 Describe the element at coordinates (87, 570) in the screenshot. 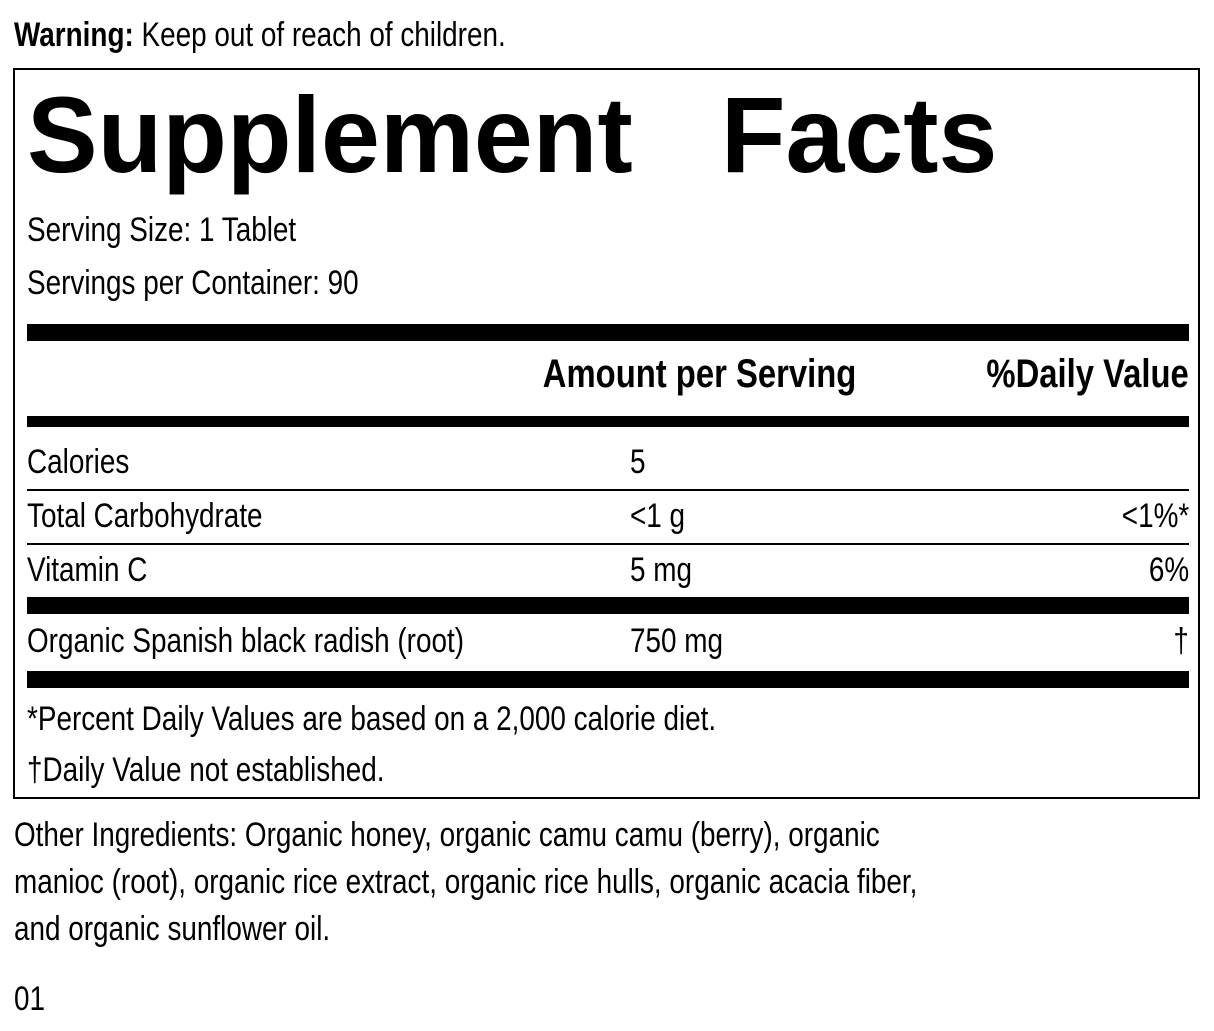

I see `row-name: Vitamin C` at that location.